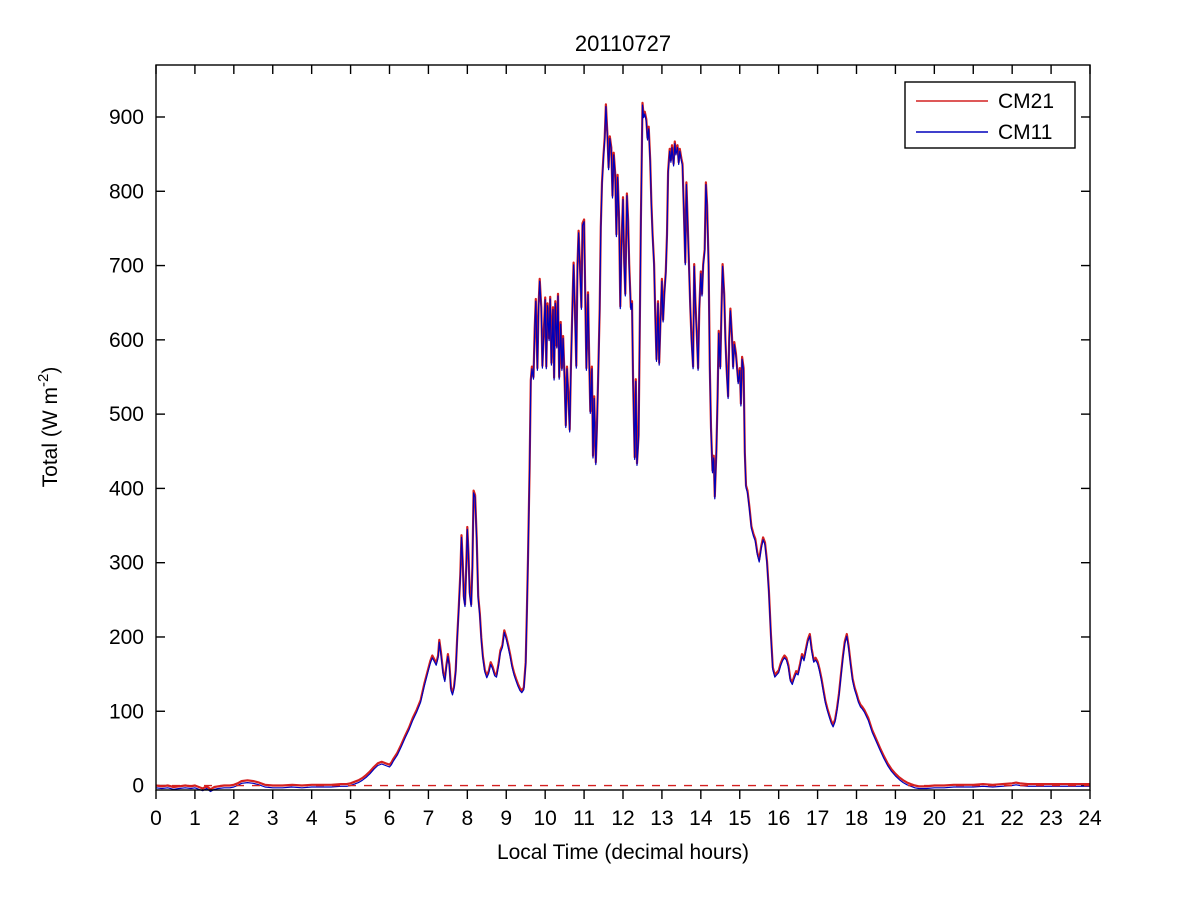 This screenshot has width=1201, height=905. What do you see at coordinates (739, 818) in the screenshot?
I see `x-tick-label: 15` at bounding box center [739, 818].